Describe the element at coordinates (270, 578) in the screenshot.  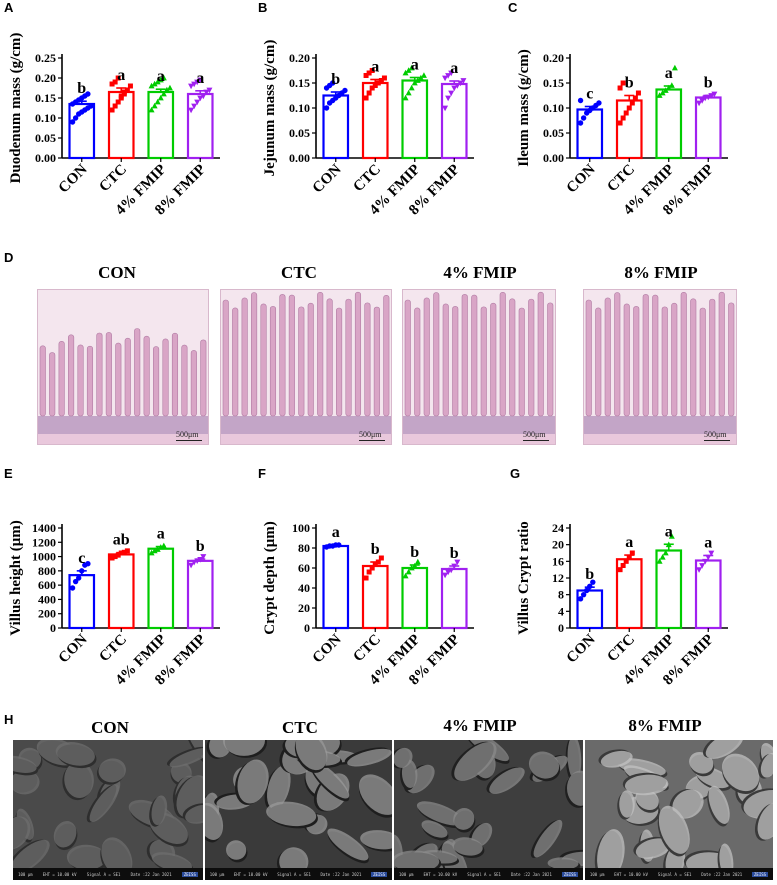
I see `y-axis-label: Crypt depth (μm)` at that location.